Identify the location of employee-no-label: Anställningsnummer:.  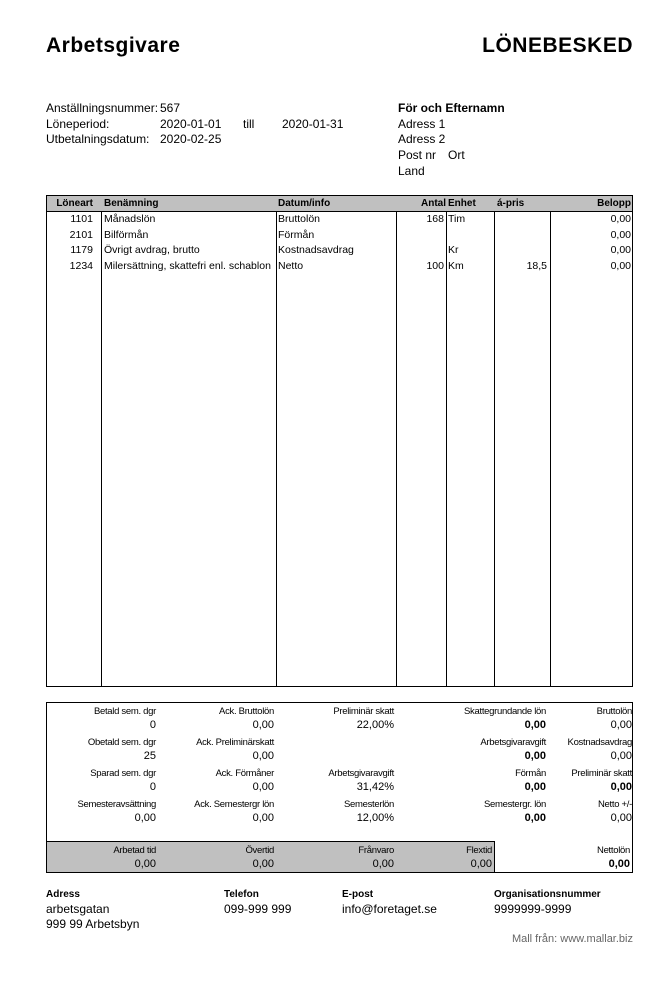
(102, 108).